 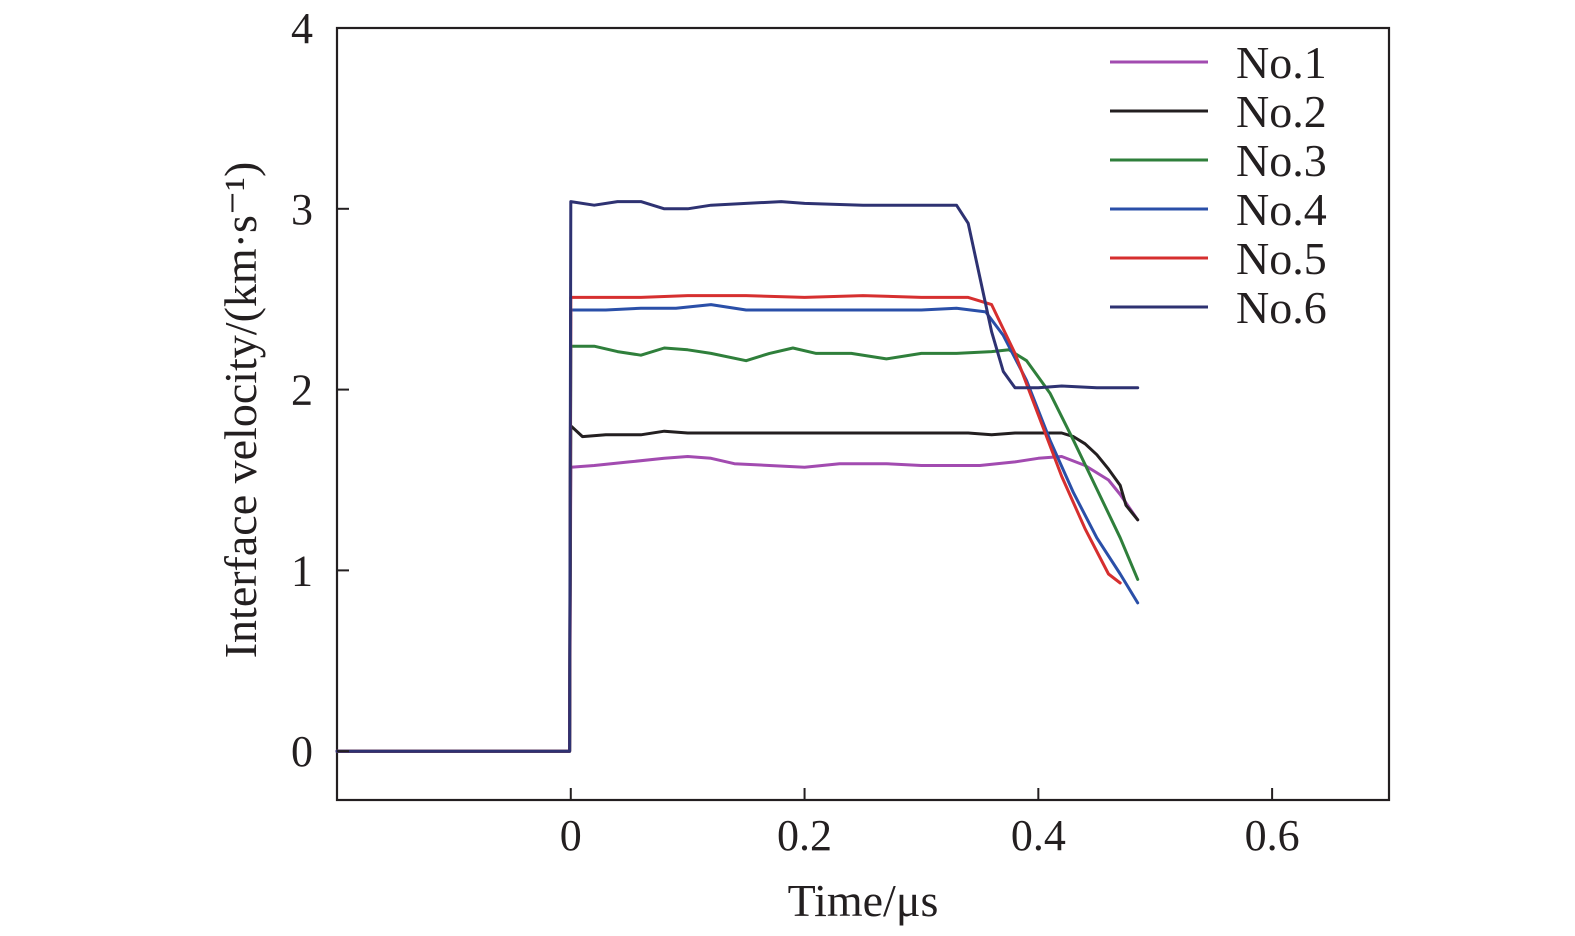 I want to click on legend-label: No.6, so click(x=1281, y=307).